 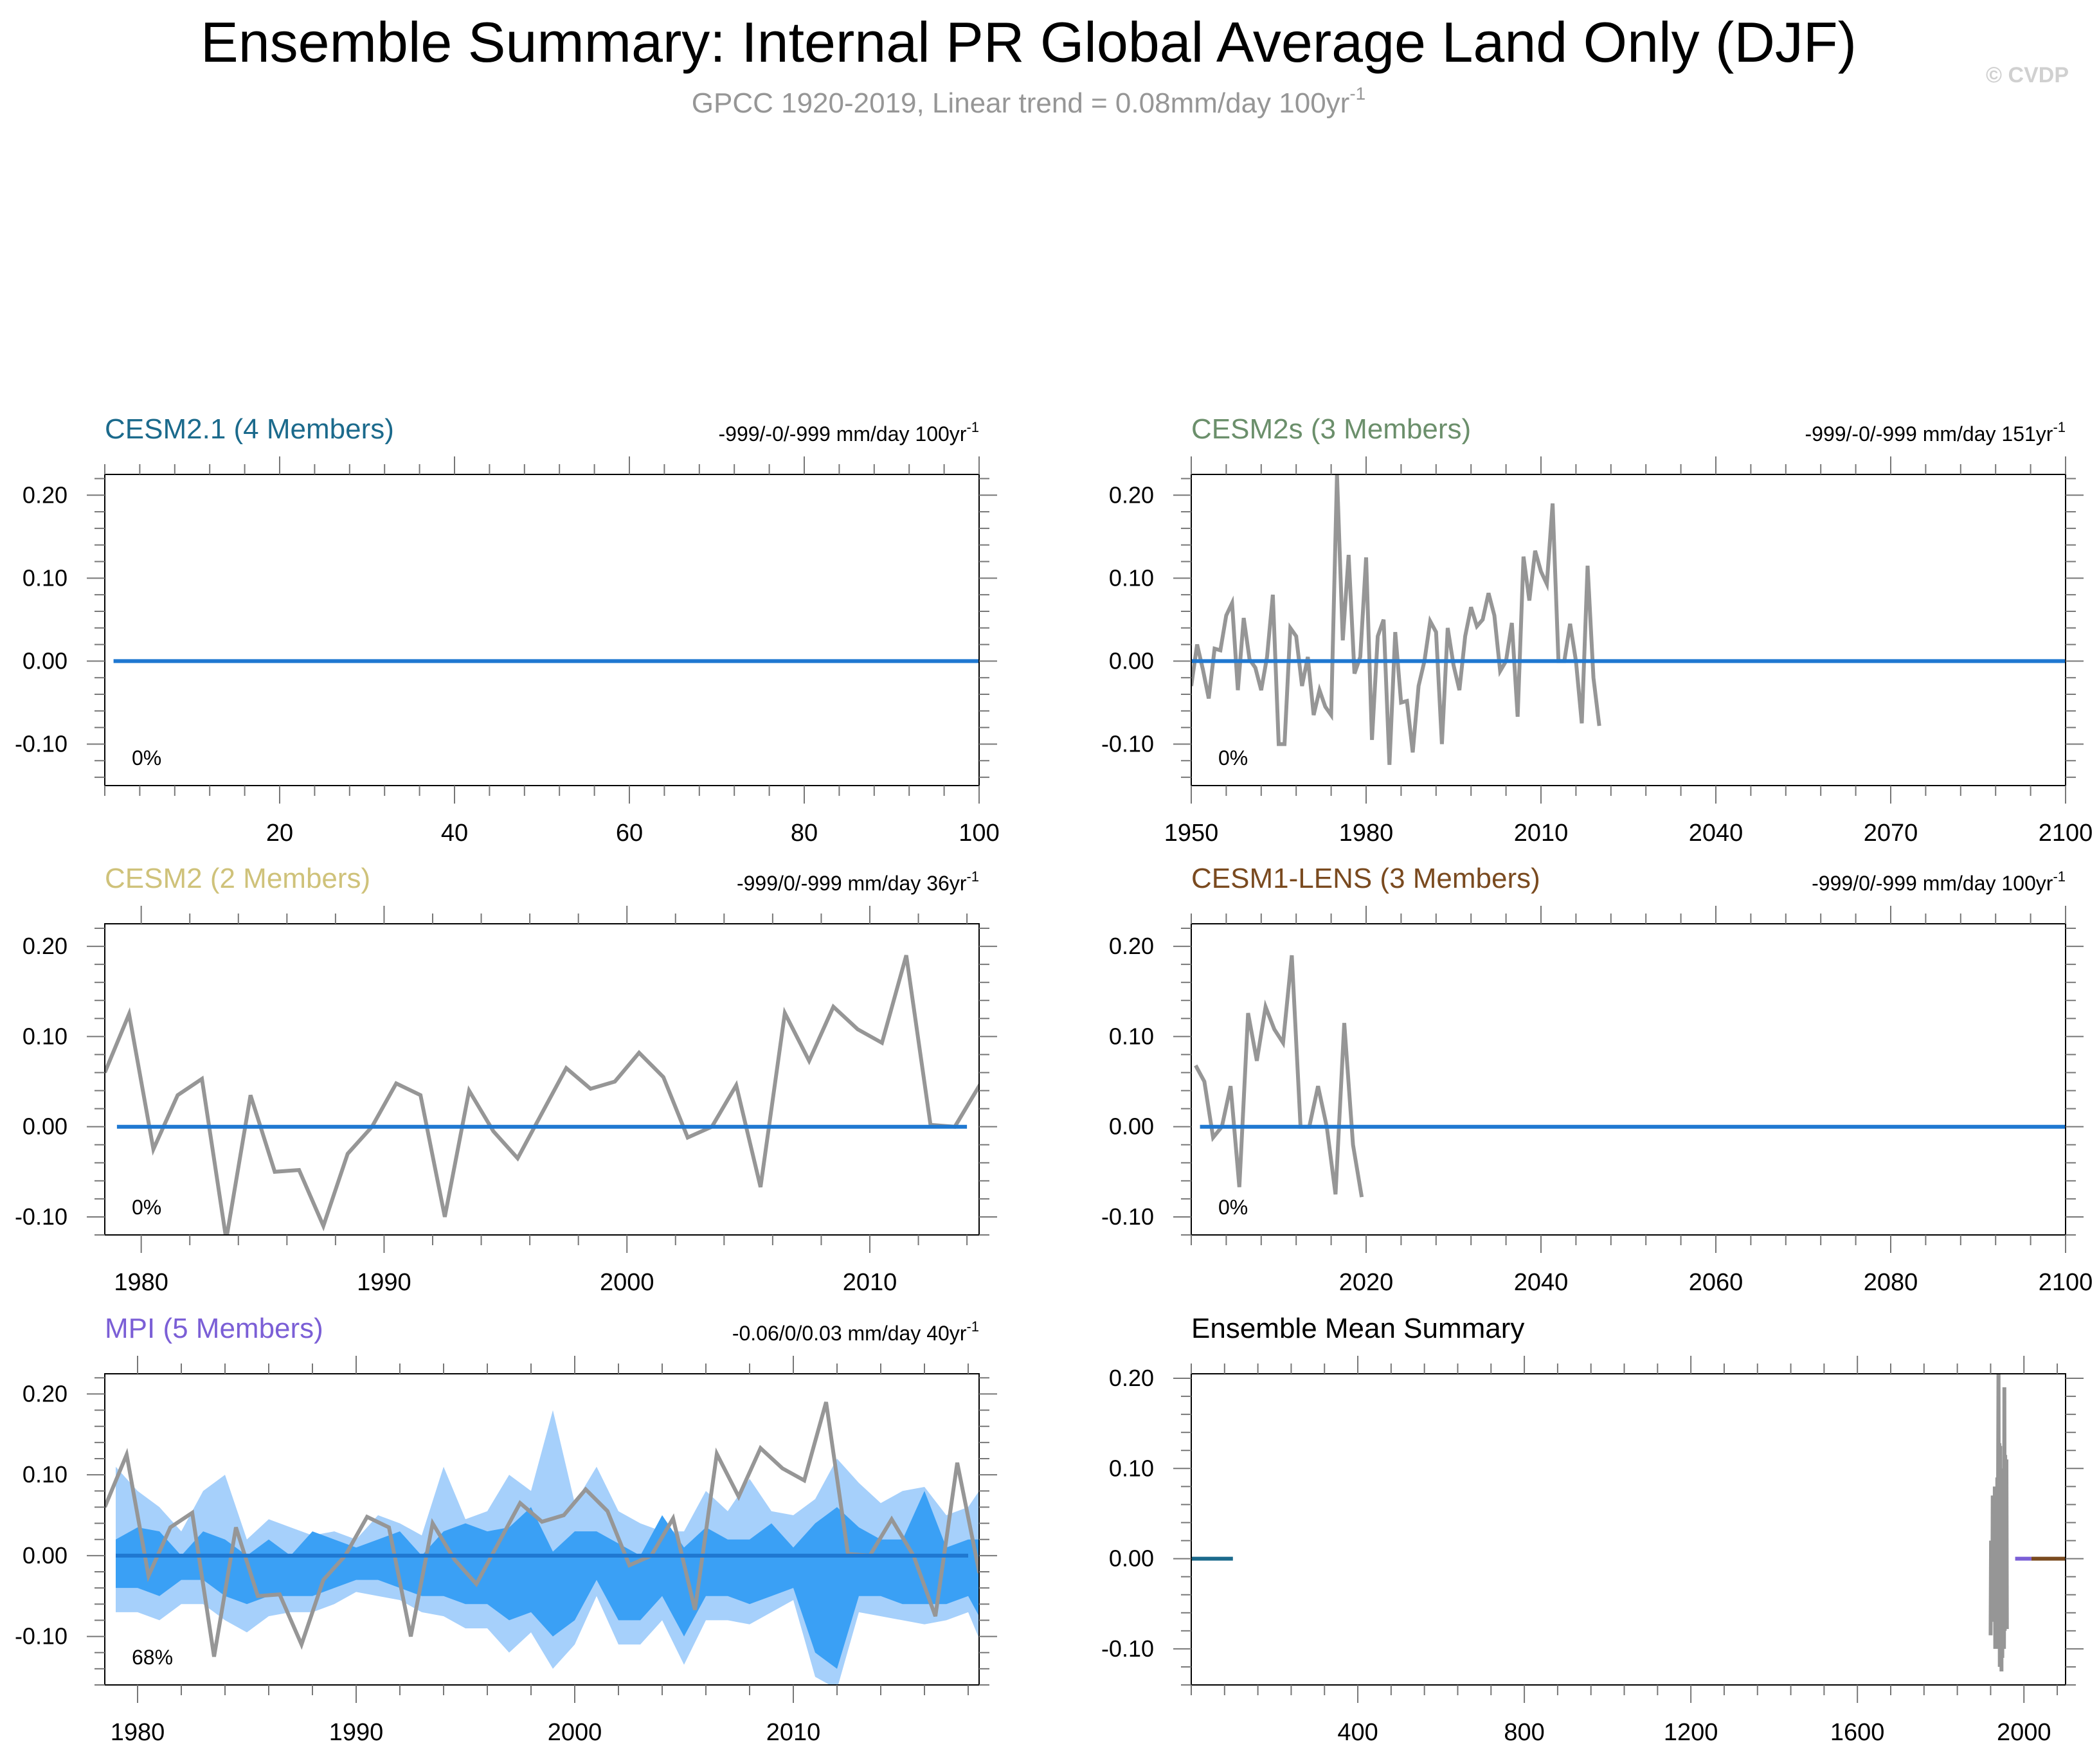 What do you see at coordinates (1357, 94) in the screenshot?
I see `figure-subtitle-sup: -1` at bounding box center [1357, 94].